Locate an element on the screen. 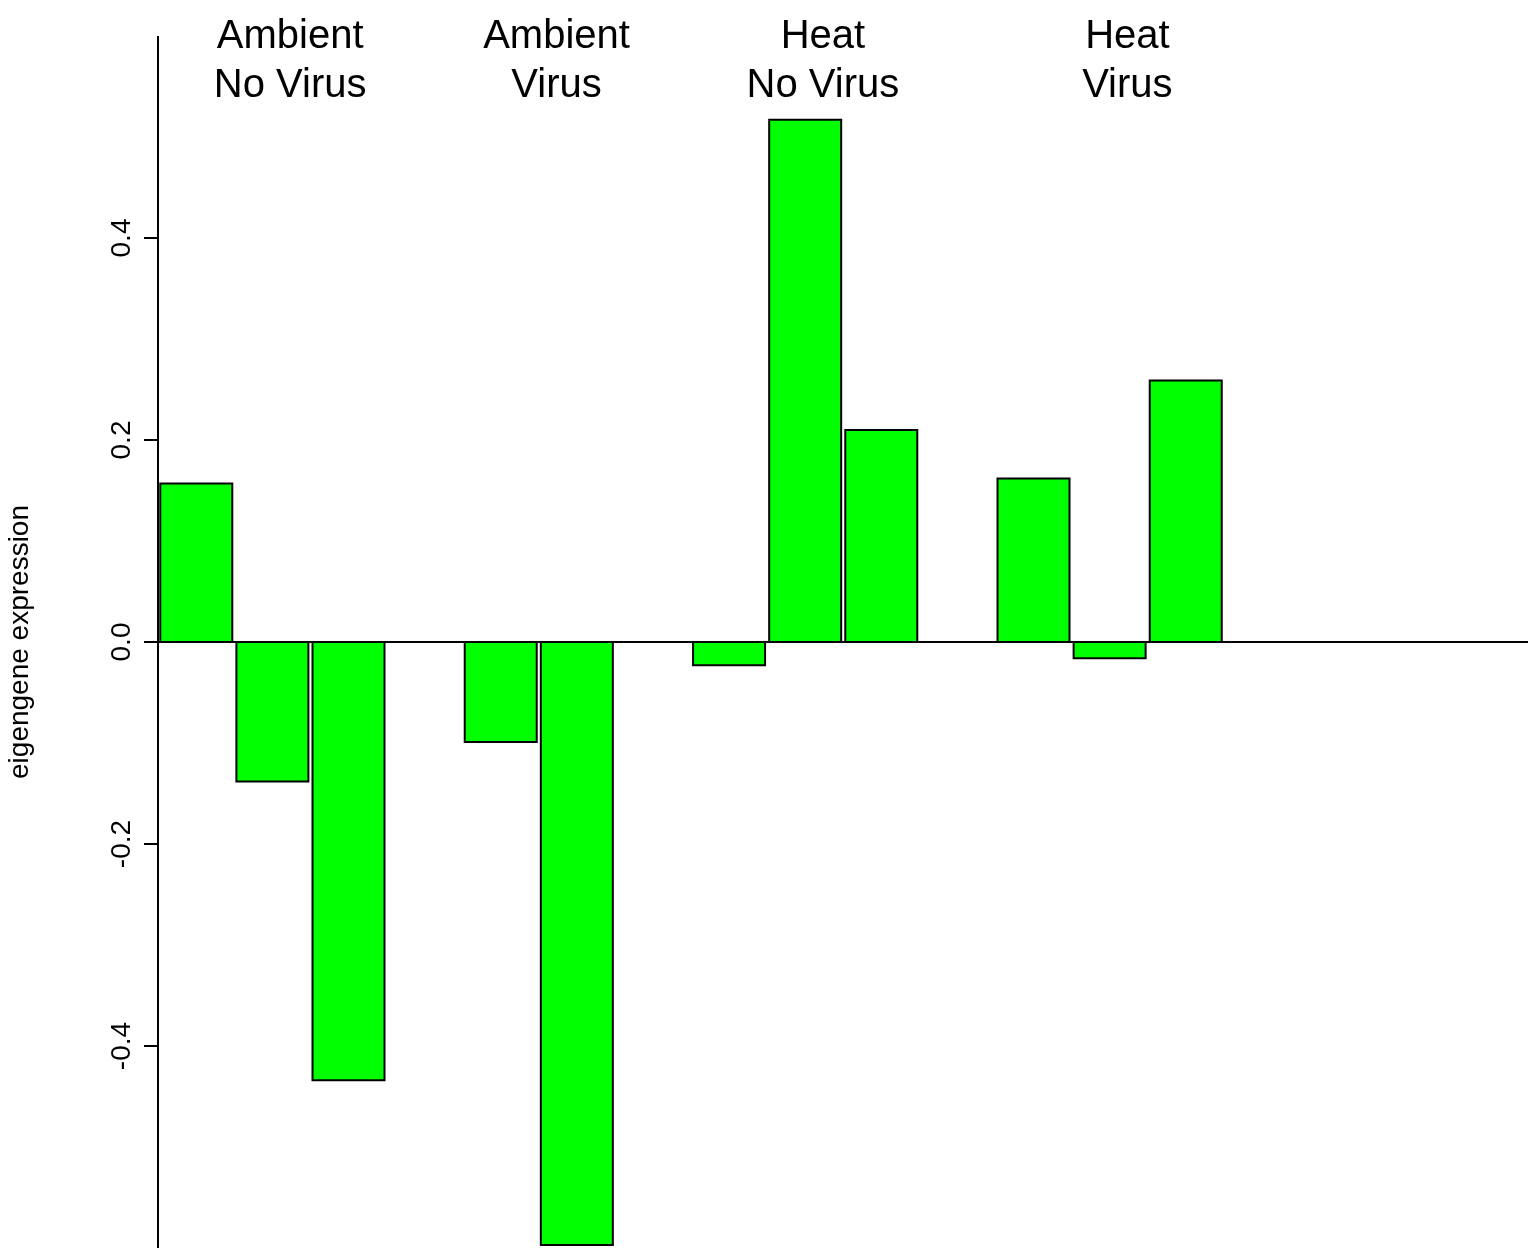 The image size is (1528, 1249). y-tick-label: 0.0 is located at coordinates (120, 642).